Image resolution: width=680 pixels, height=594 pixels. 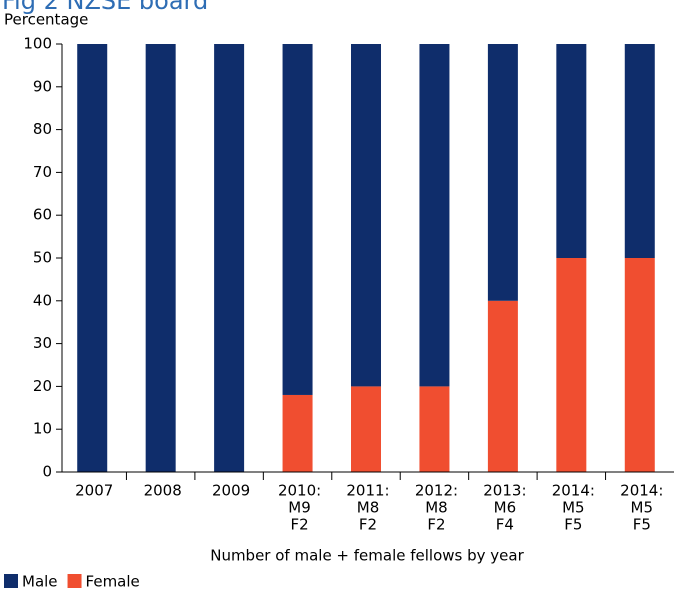 I want to click on y-tick-label: 20, so click(x=42, y=386).